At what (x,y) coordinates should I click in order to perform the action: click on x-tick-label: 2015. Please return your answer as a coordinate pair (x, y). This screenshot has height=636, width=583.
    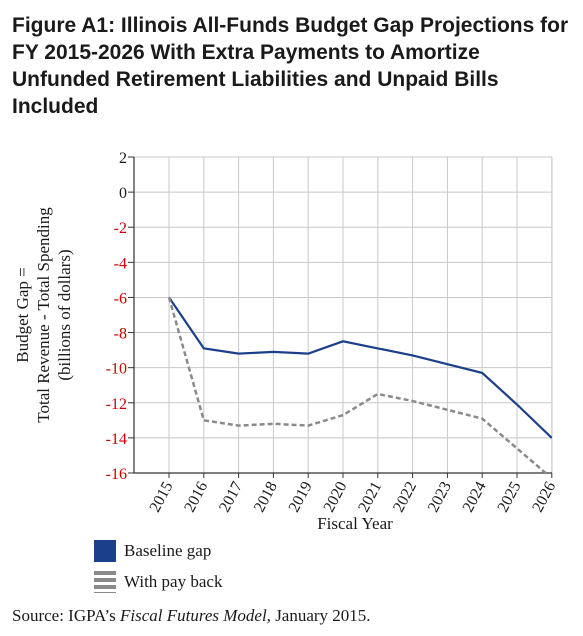
    Looking at the image, I should click on (161, 497).